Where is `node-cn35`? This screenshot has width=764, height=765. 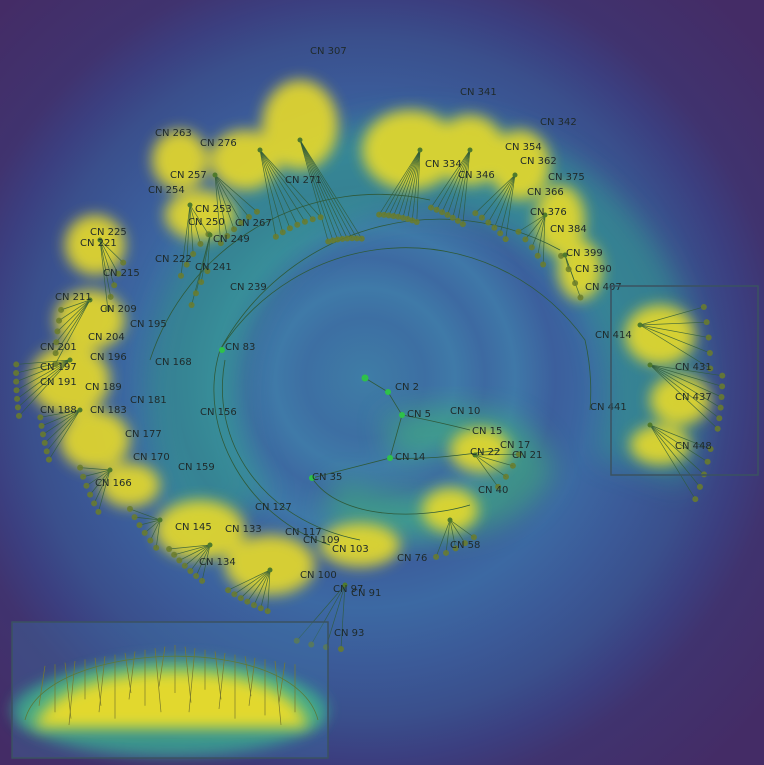
node-cn35 is located at coordinates (312, 478).